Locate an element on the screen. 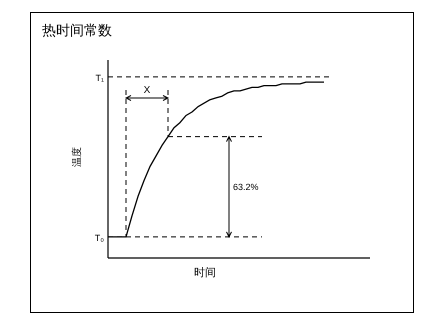 This screenshot has width=445, height=328. annotation: 63.2% is located at coordinates (246, 187).